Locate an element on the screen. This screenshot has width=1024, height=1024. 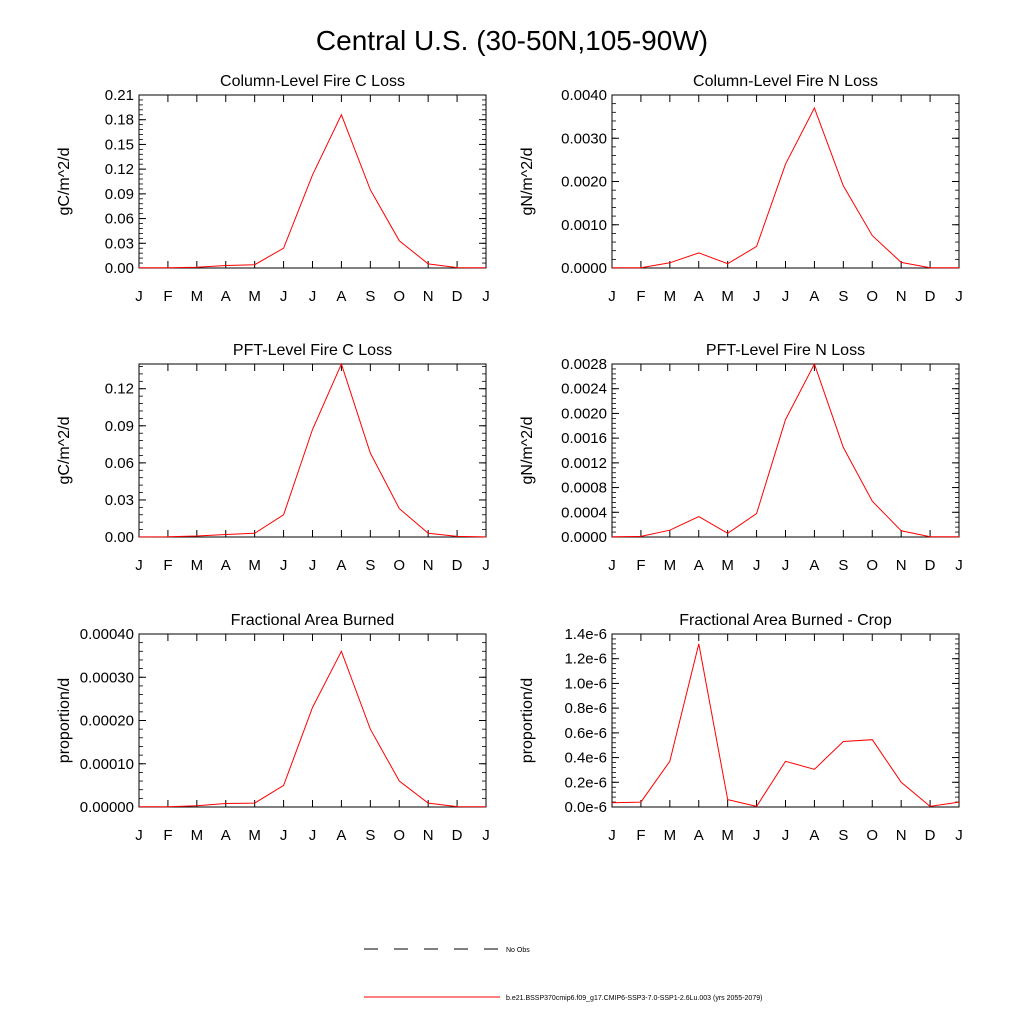
y-tick-label: 0.09 is located at coordinates (119, 194).